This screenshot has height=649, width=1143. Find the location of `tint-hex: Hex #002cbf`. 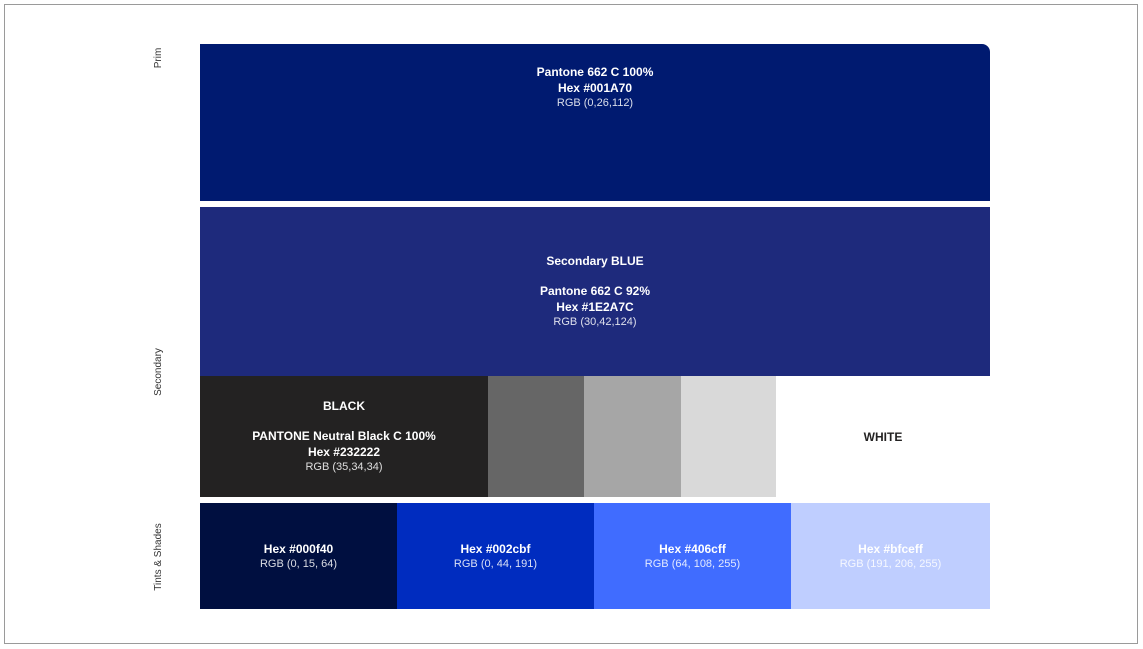

tint-hex: Hex #002cbf is located at coordinates (495, 548).